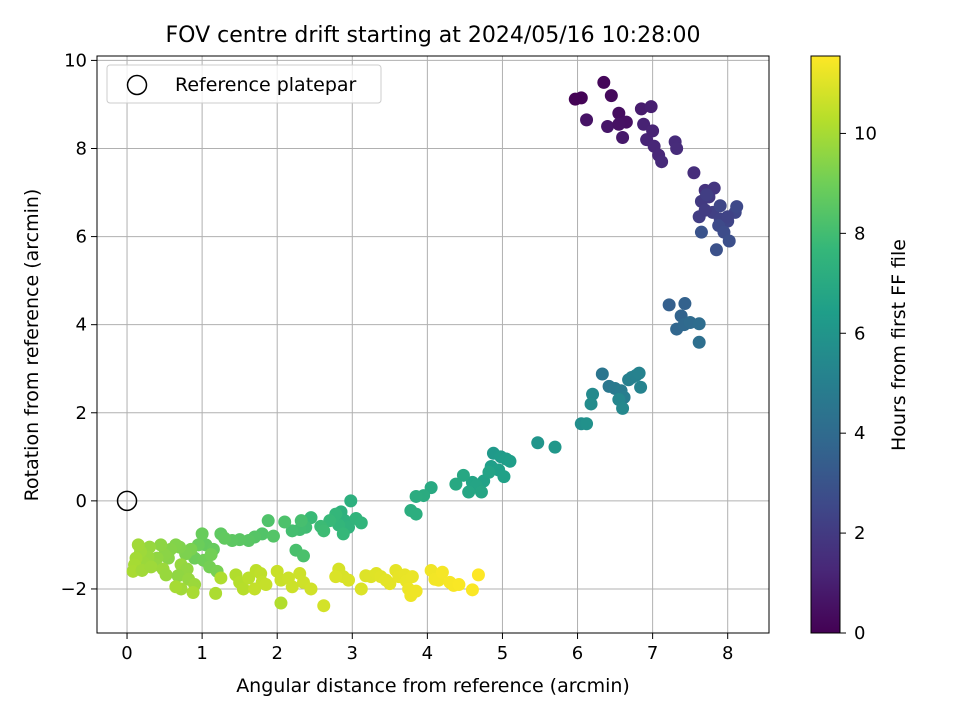 This screenshot has width=960, height=720. I want to click on y-axis-ticks: −2 0 2 4 6 8 10, so click(78, 325).